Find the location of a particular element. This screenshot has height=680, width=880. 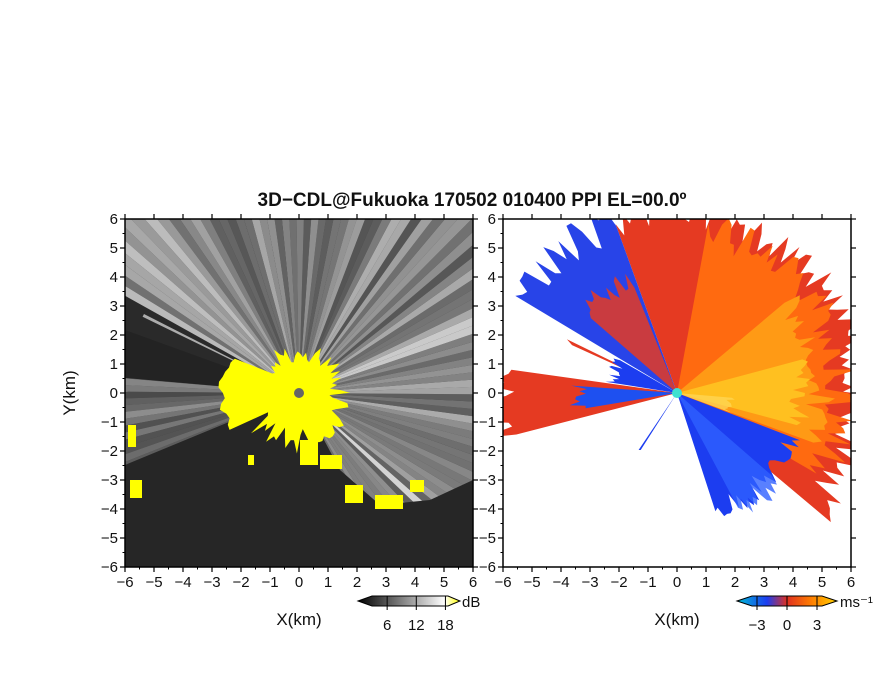

x-tick-label: 0 is located at coordinates (677, 582).